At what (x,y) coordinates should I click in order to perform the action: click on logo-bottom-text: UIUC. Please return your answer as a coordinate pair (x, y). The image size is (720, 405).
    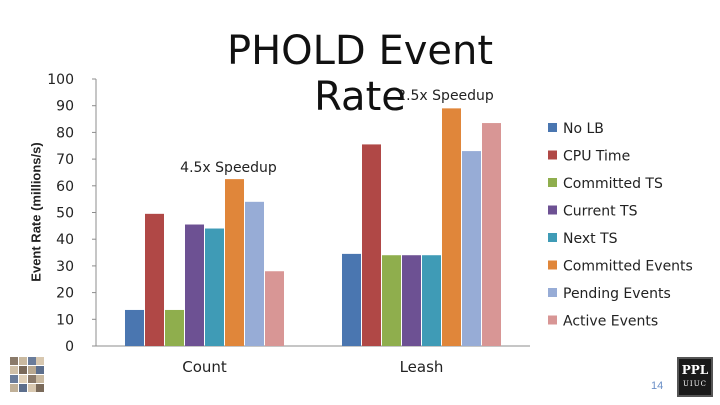
    Looking at the image, I should click on (695, 384).